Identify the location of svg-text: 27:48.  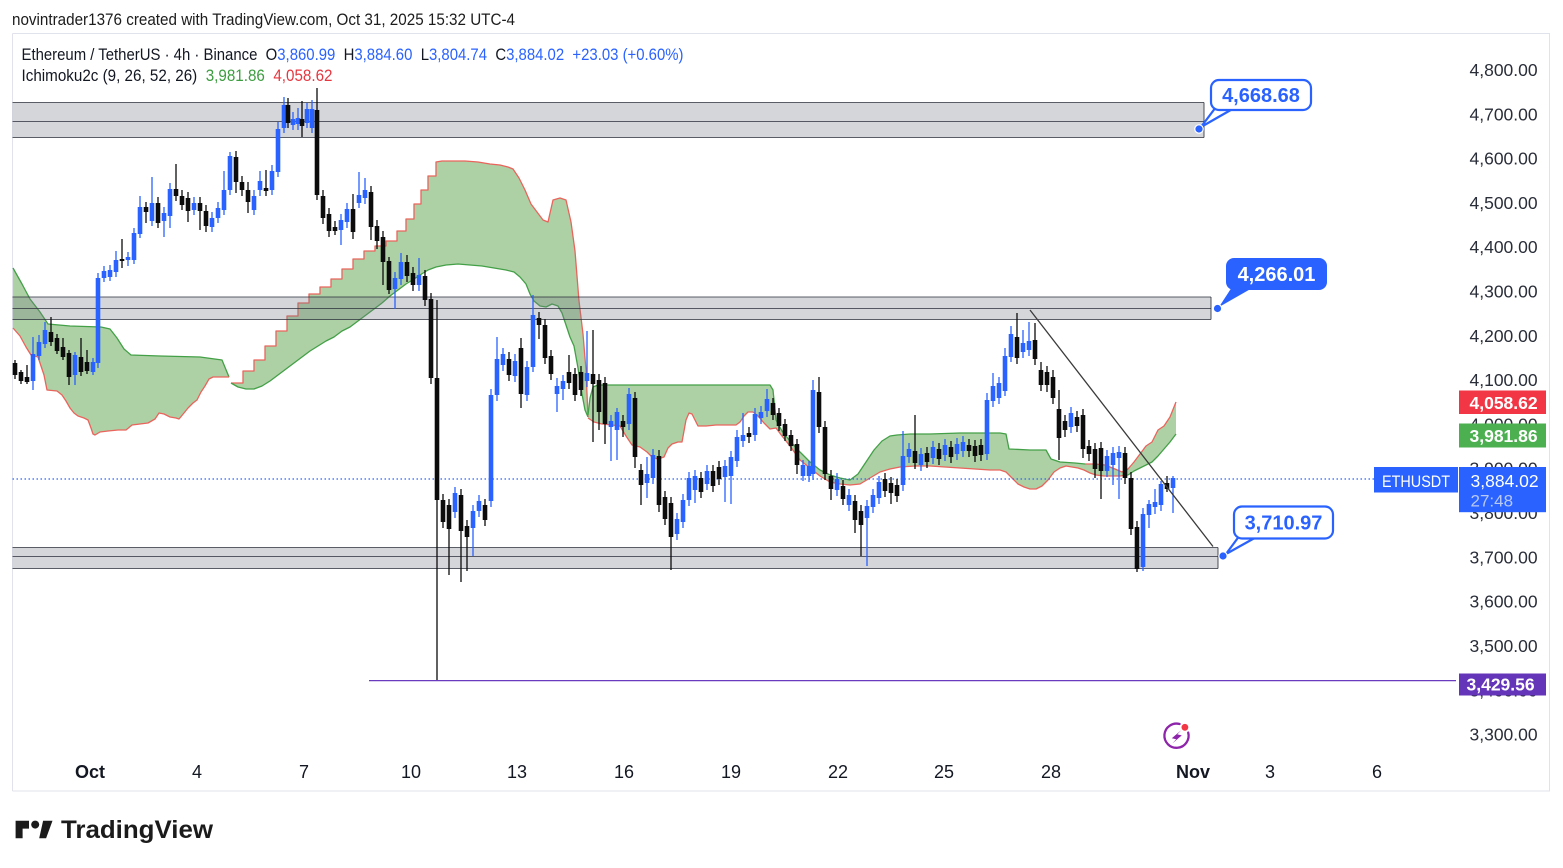
(1492, 501).